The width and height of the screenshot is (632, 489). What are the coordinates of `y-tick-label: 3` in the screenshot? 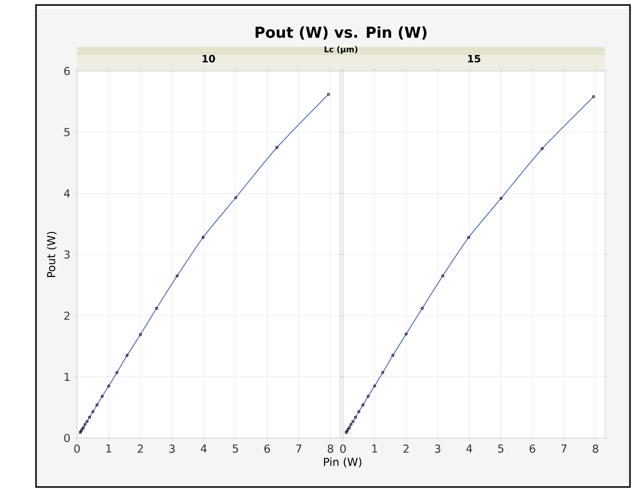 It's located at (67, 254).